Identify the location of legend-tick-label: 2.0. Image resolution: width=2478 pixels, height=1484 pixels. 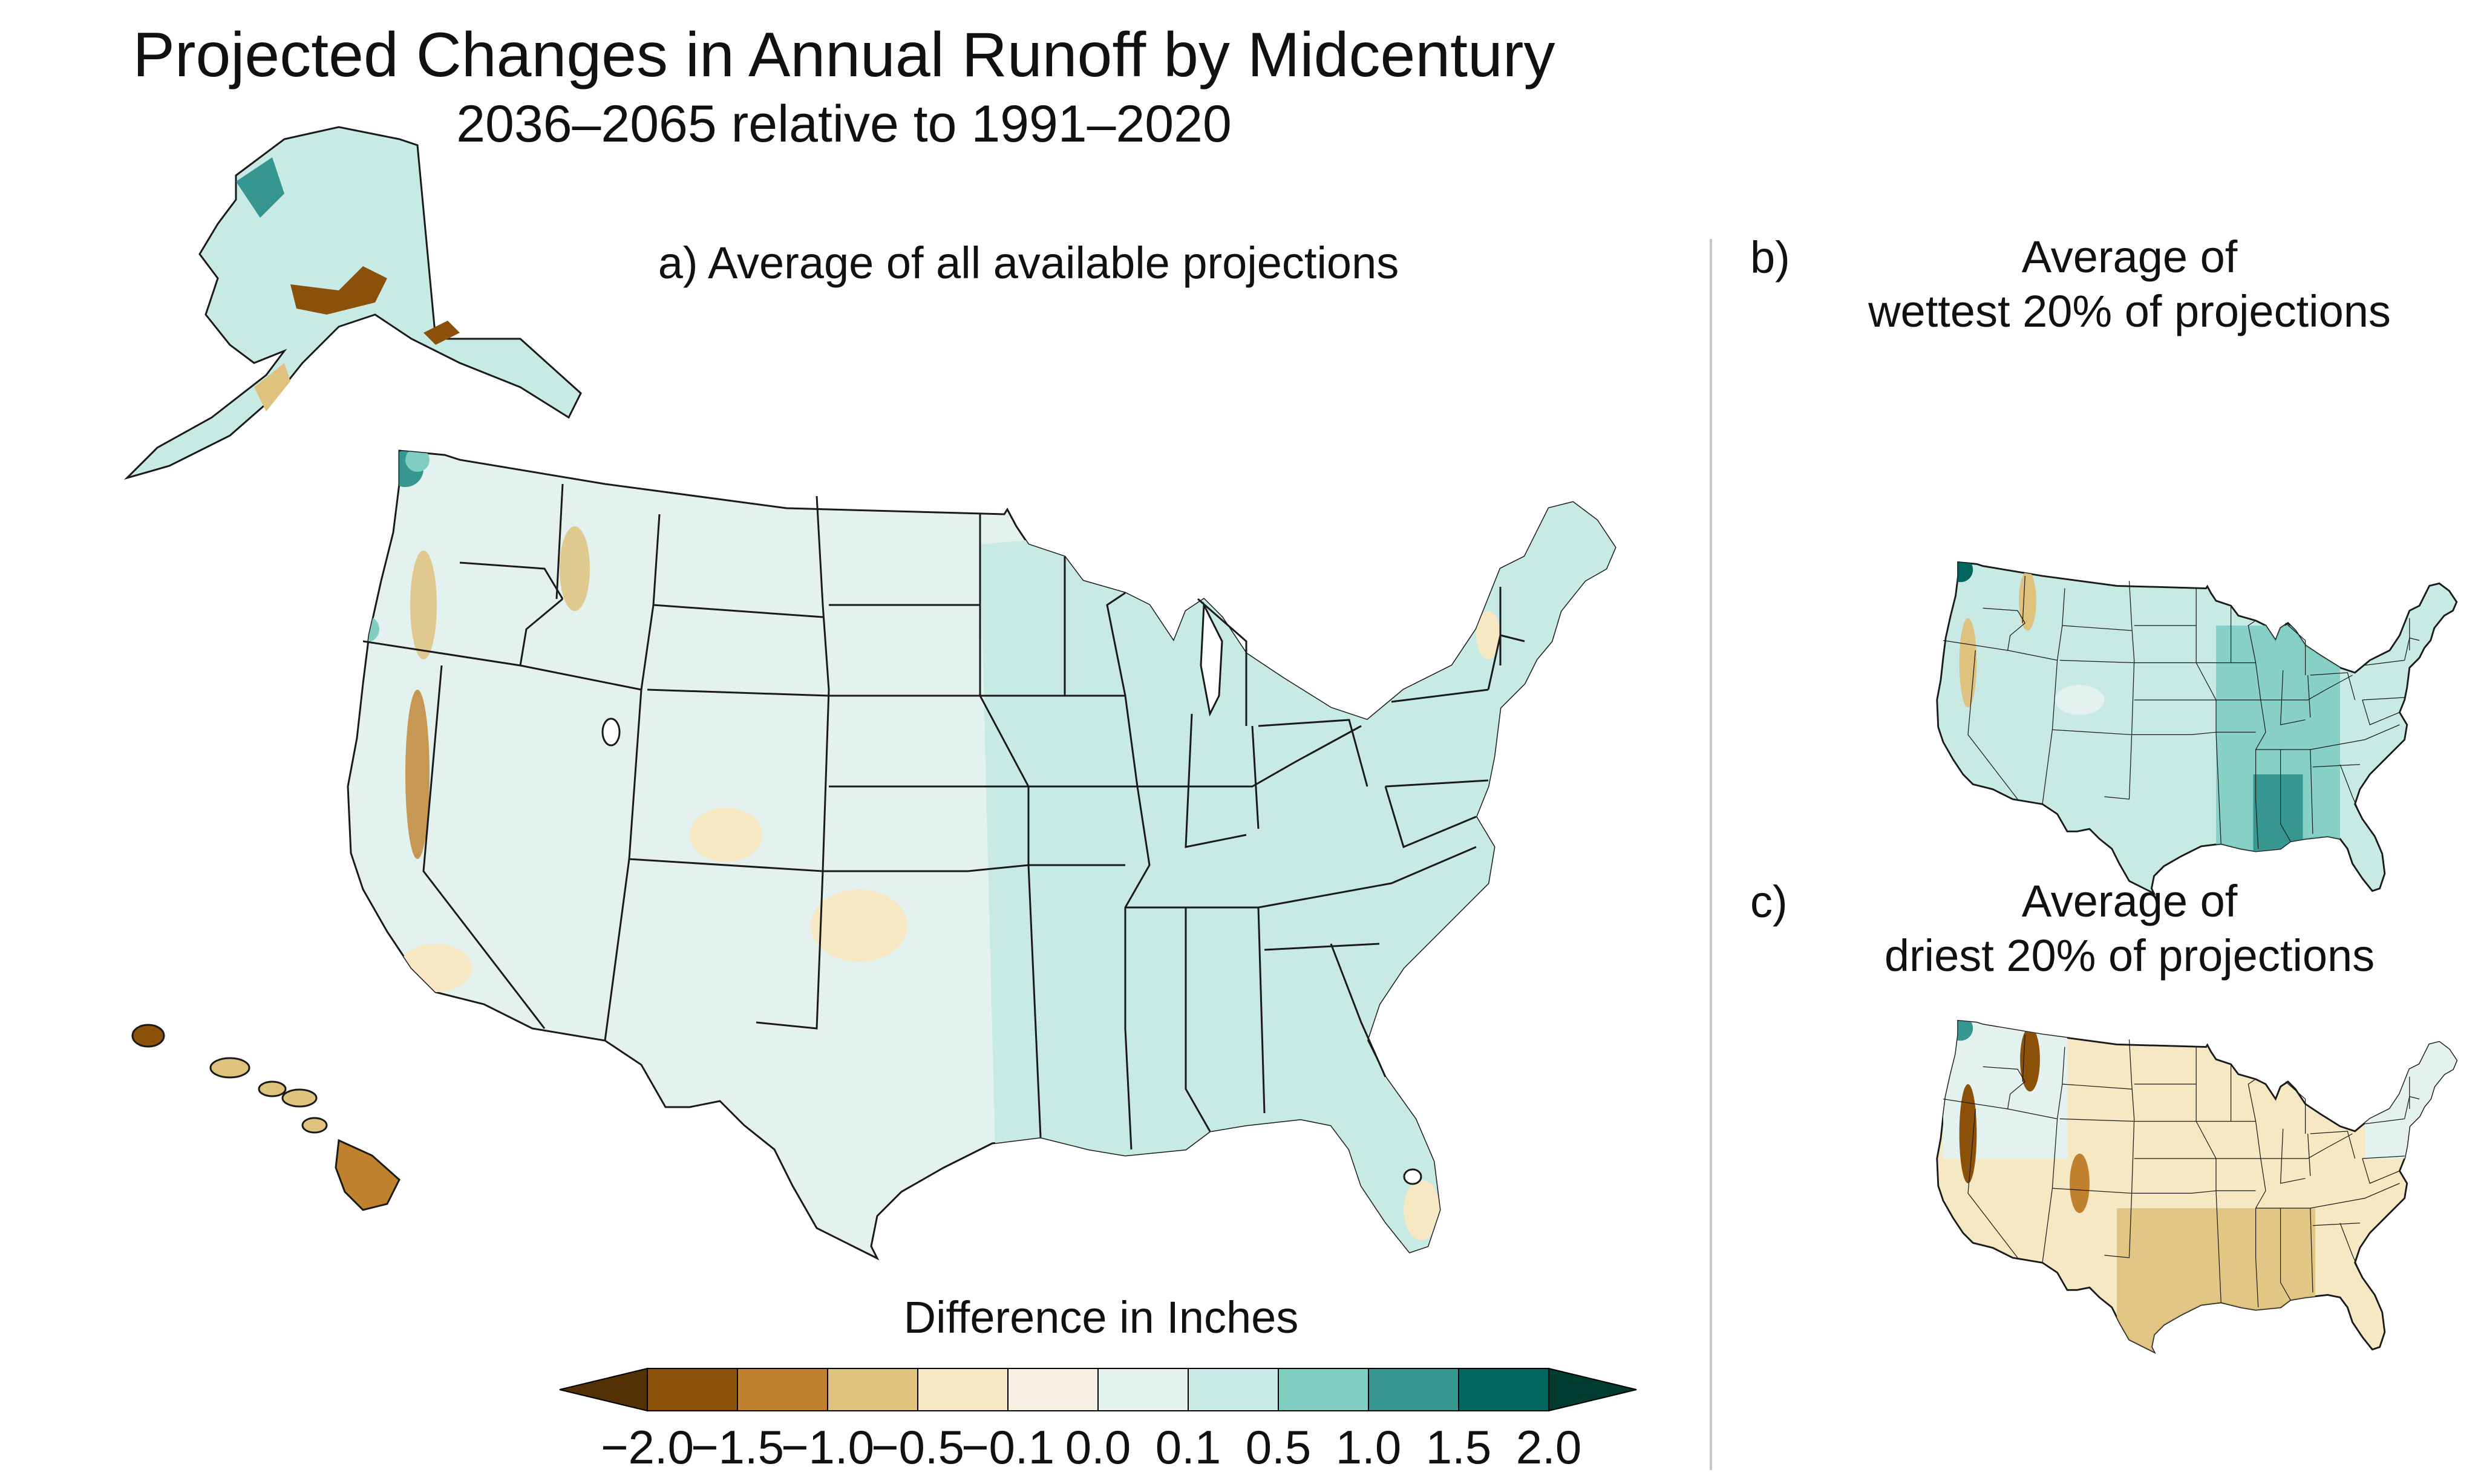
(1548, 1447).